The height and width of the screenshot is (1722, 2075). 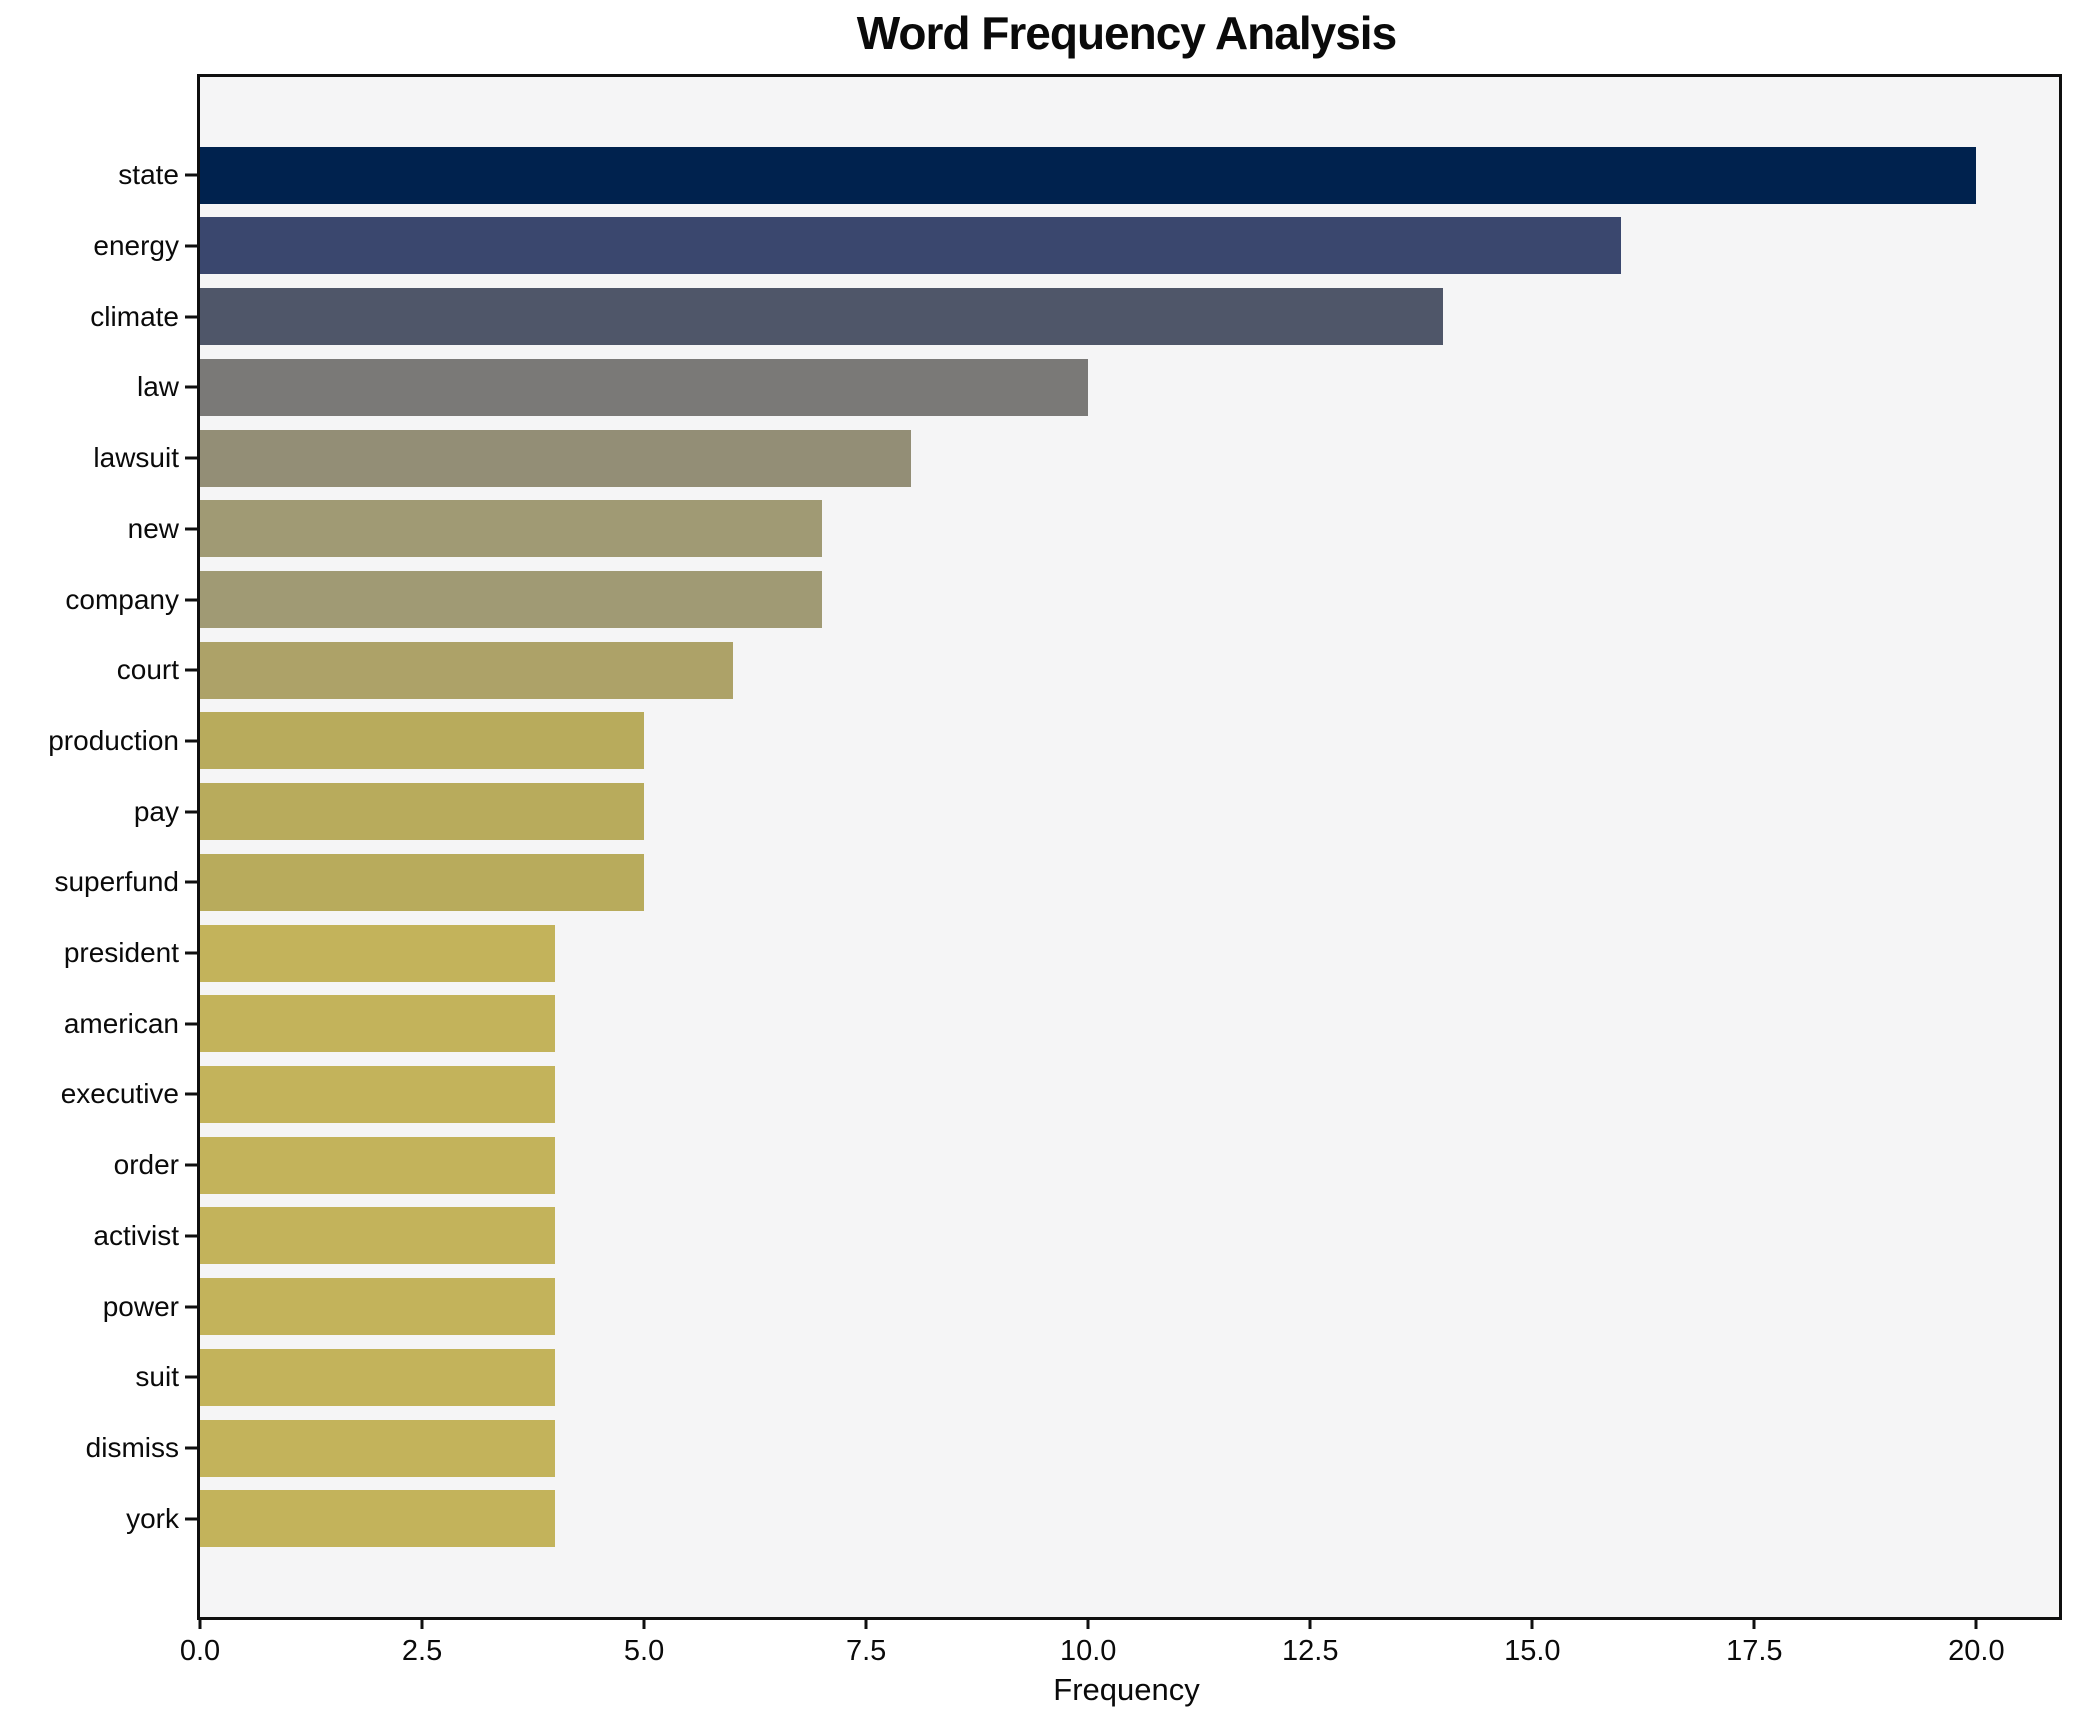 I want to click on bar-state, so click(x=1088, y=175).